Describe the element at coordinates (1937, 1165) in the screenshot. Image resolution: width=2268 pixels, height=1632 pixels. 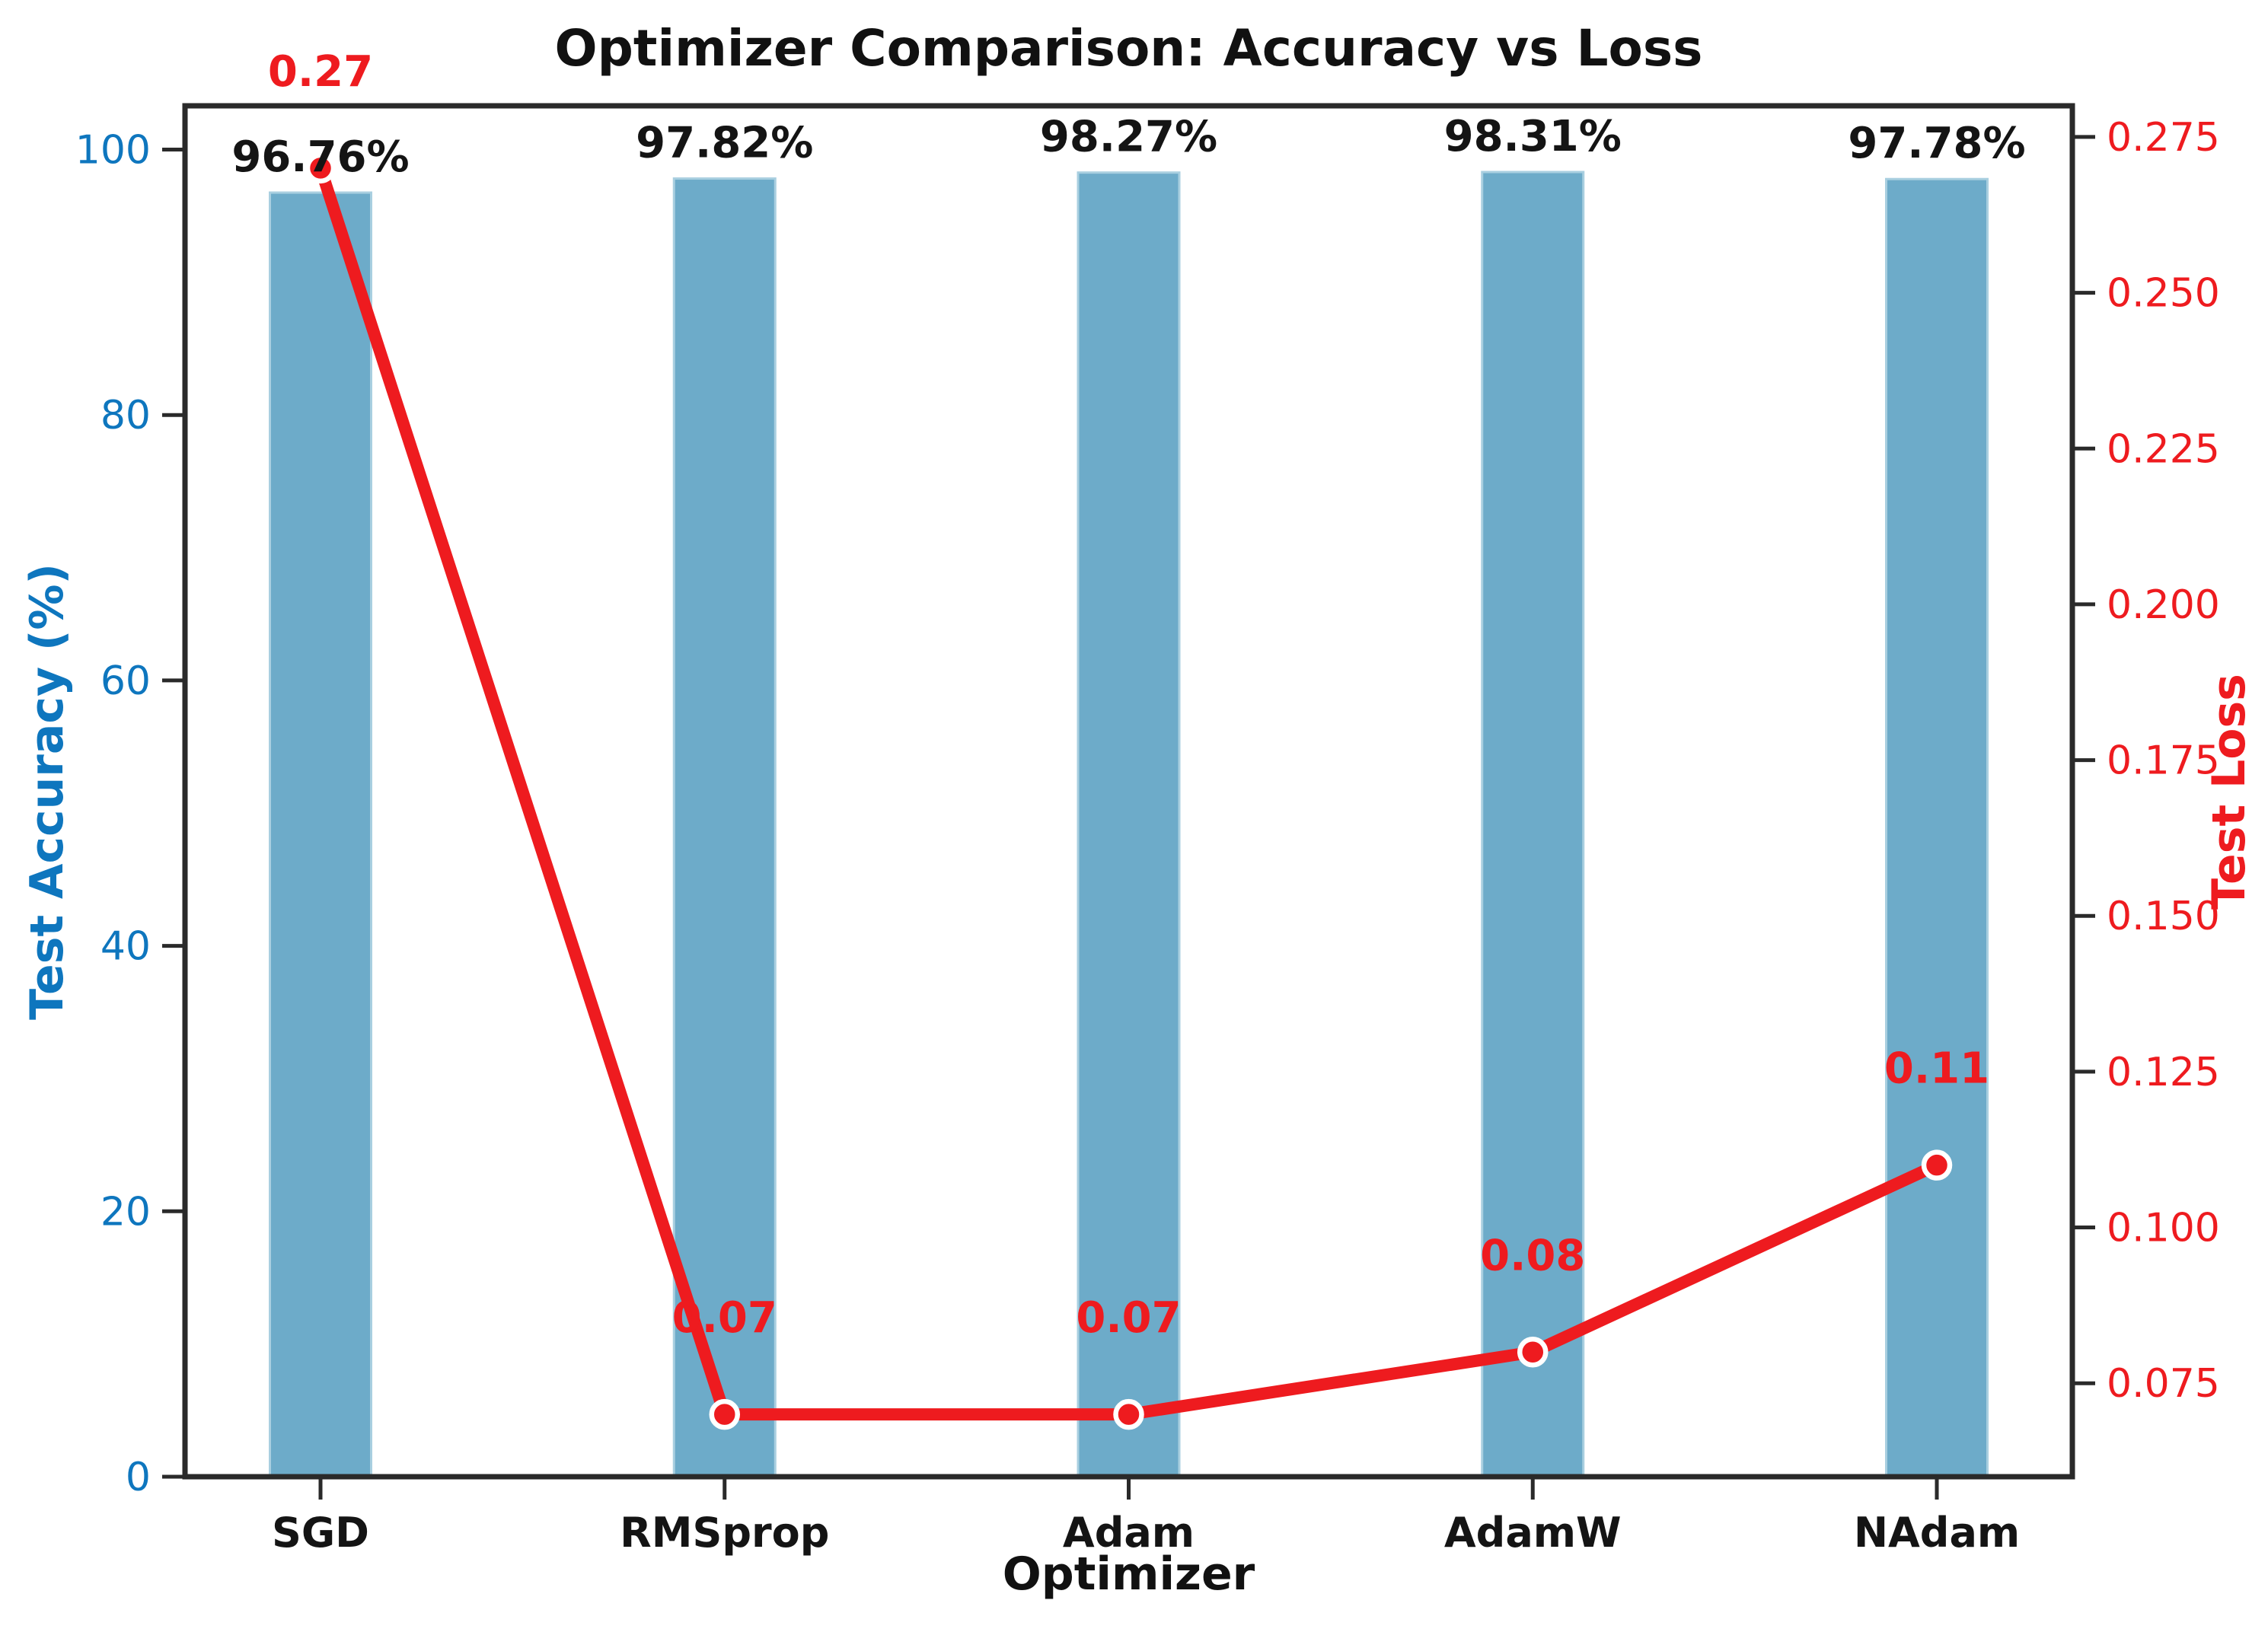
I see `loss-marker-NAdam` at that location.